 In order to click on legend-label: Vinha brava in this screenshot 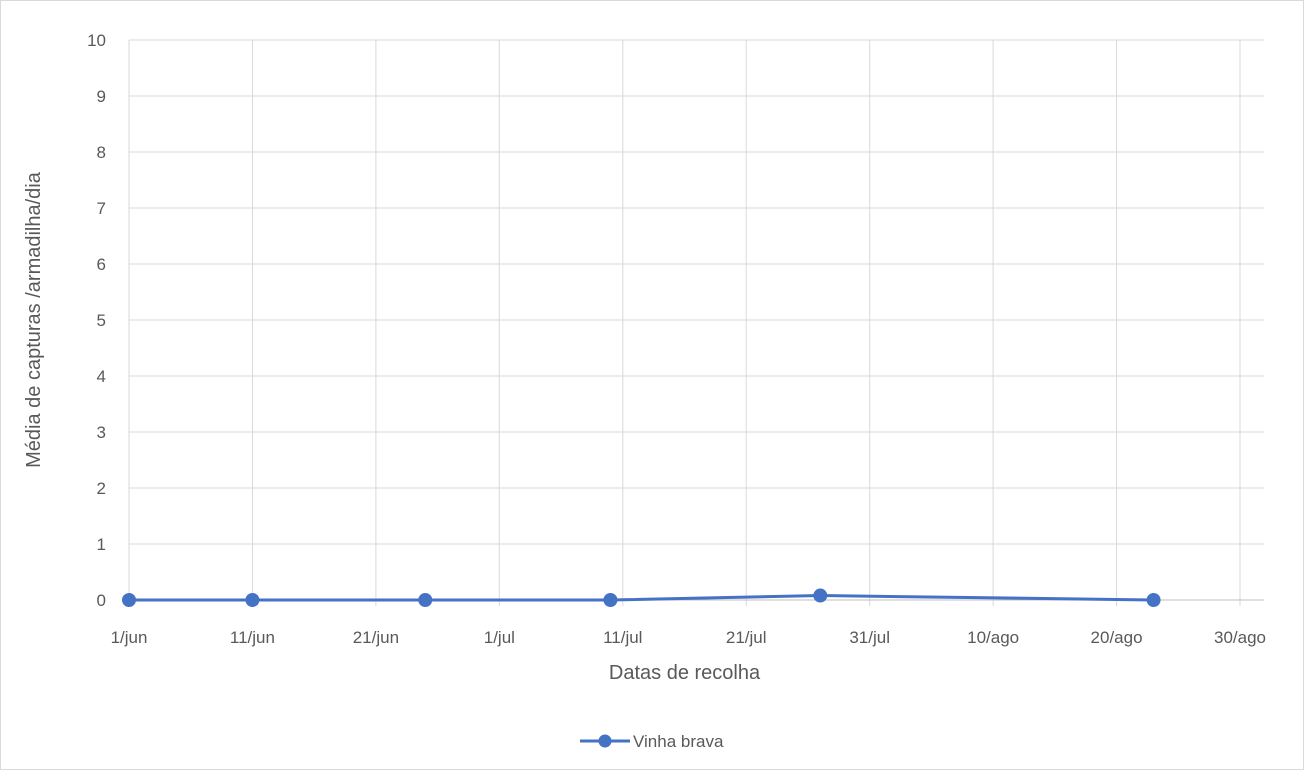, I will do `click(678, 741)`.